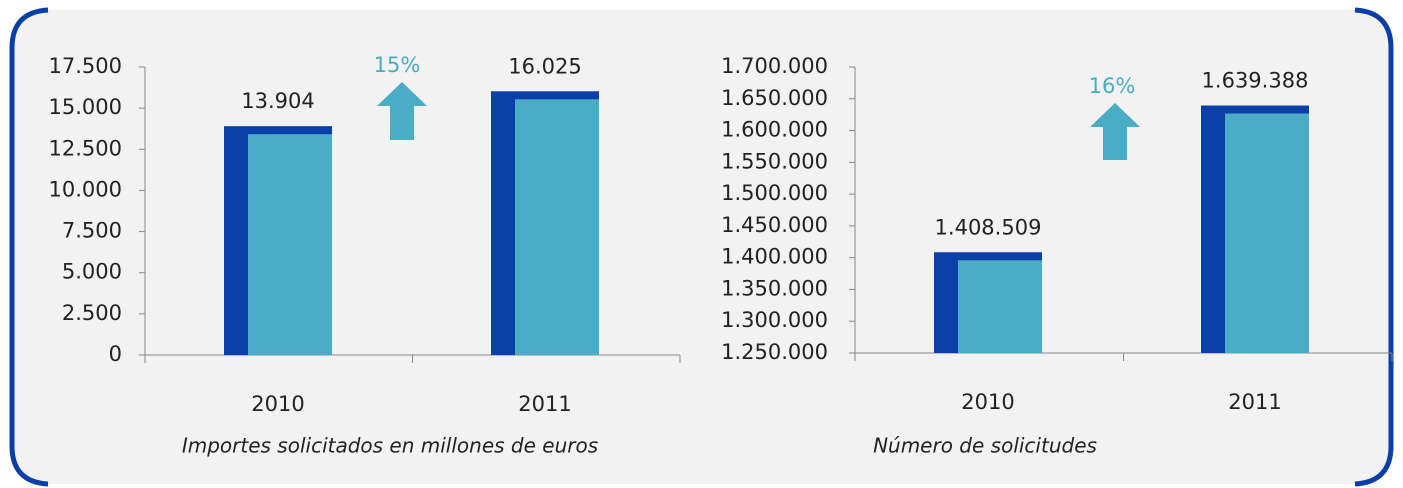  What do you see at coordinates (92, 272) in the screenshot?
I see `y-tick-label: 5.000` at bounding box center [92, 272].